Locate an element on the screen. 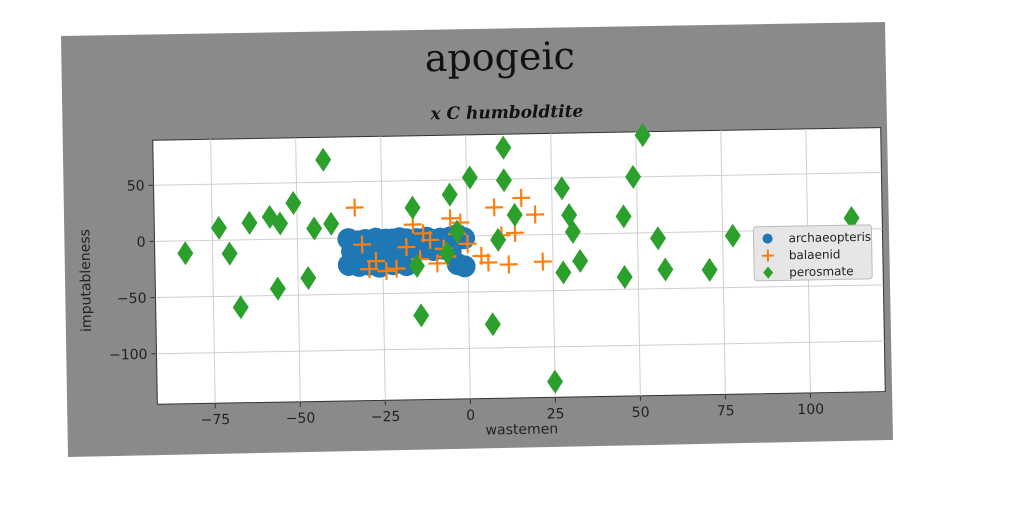 The width and height of the screenshot is (1024, 512). x-tick-label: 100 is located at coordinates (810, 410).